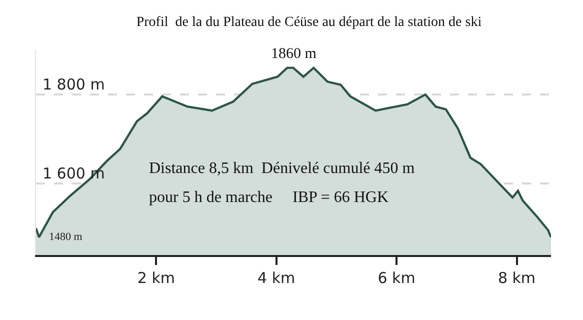 This screenshot has width=583, height=320. Describe the element at coordinates (309, 22) in the screenshot. I see `chart-title: Profil de la du Plateau de Céüse au départ de la station de ski` at that location.